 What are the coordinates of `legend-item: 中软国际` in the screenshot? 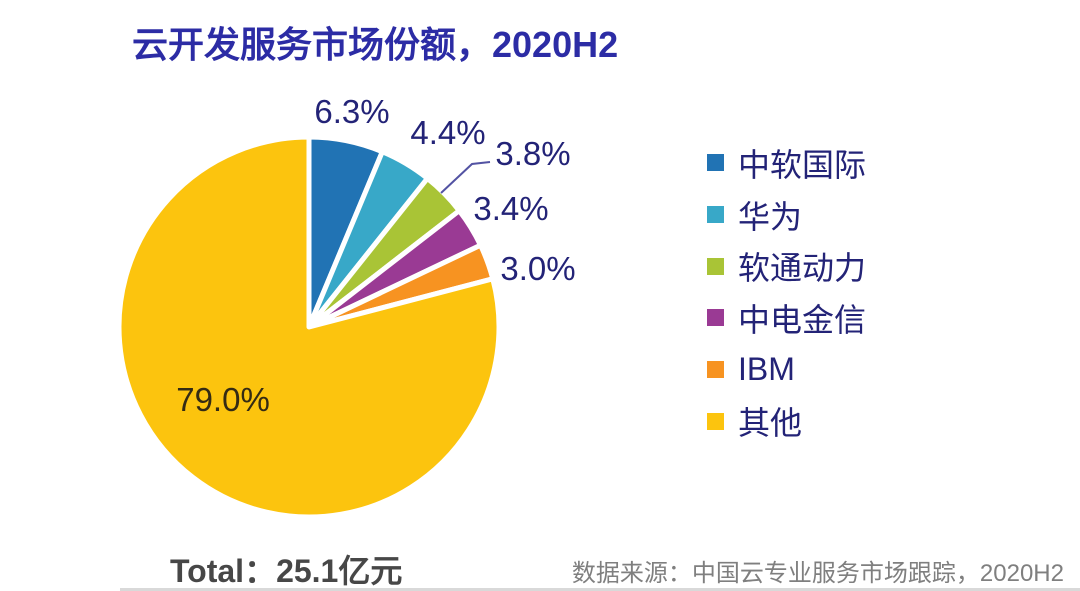 It's located at (786, 163).